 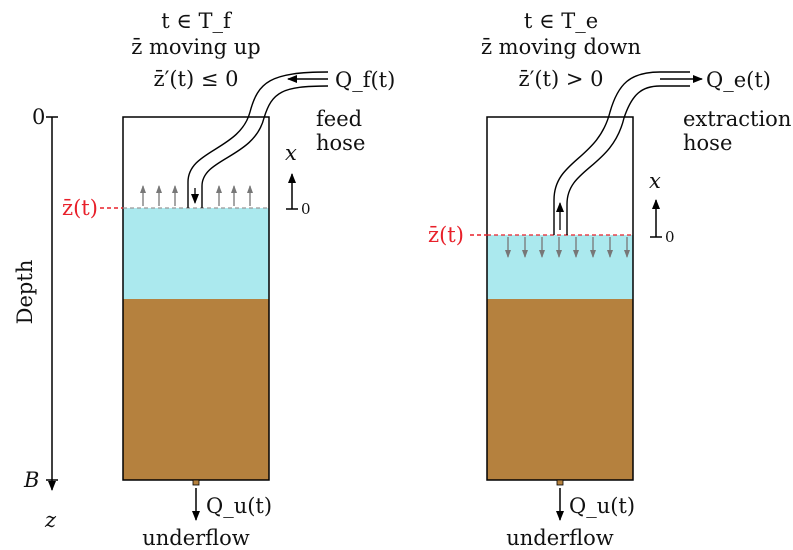 What do you see at coordinates (196, 195) in the screenshot?
I see `interface-up-arrows` at bounding box center [196, 195].